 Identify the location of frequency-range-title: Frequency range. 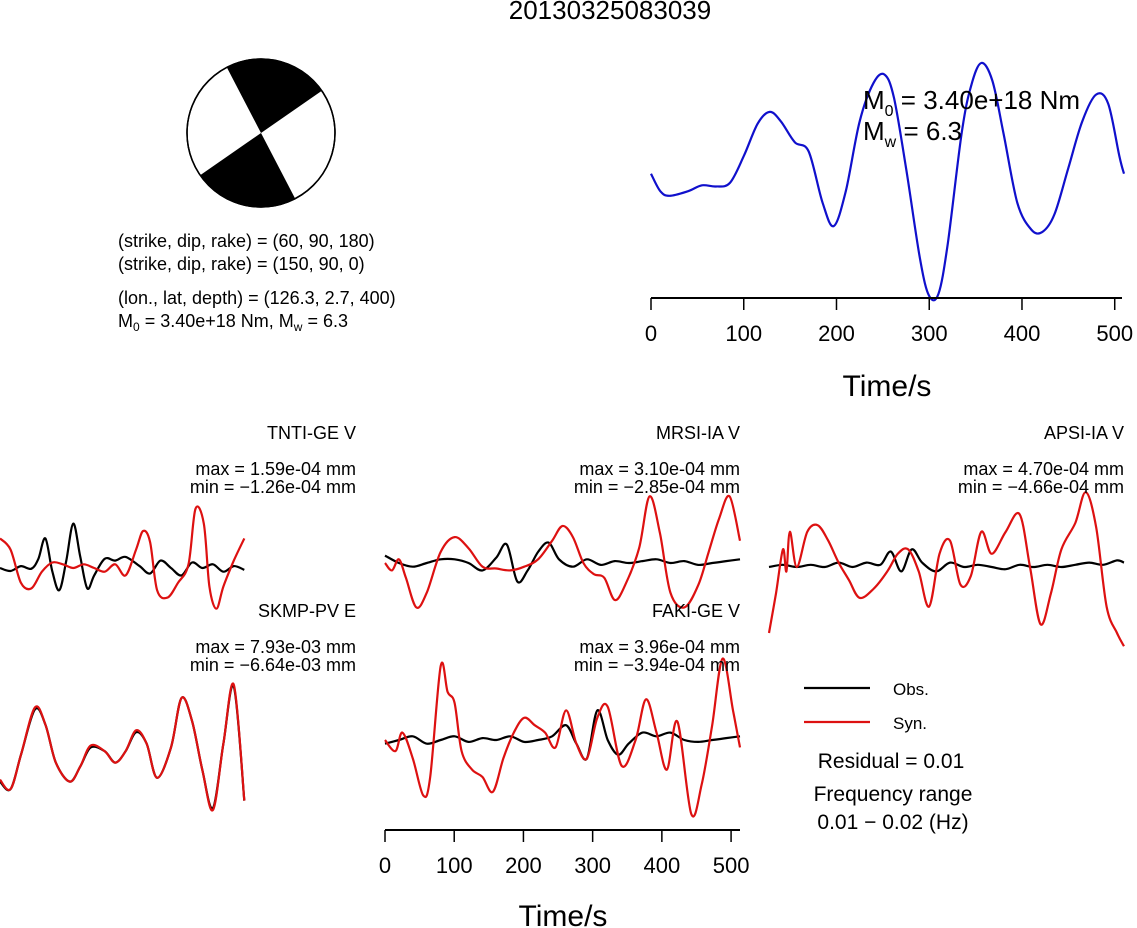
(893, 794).